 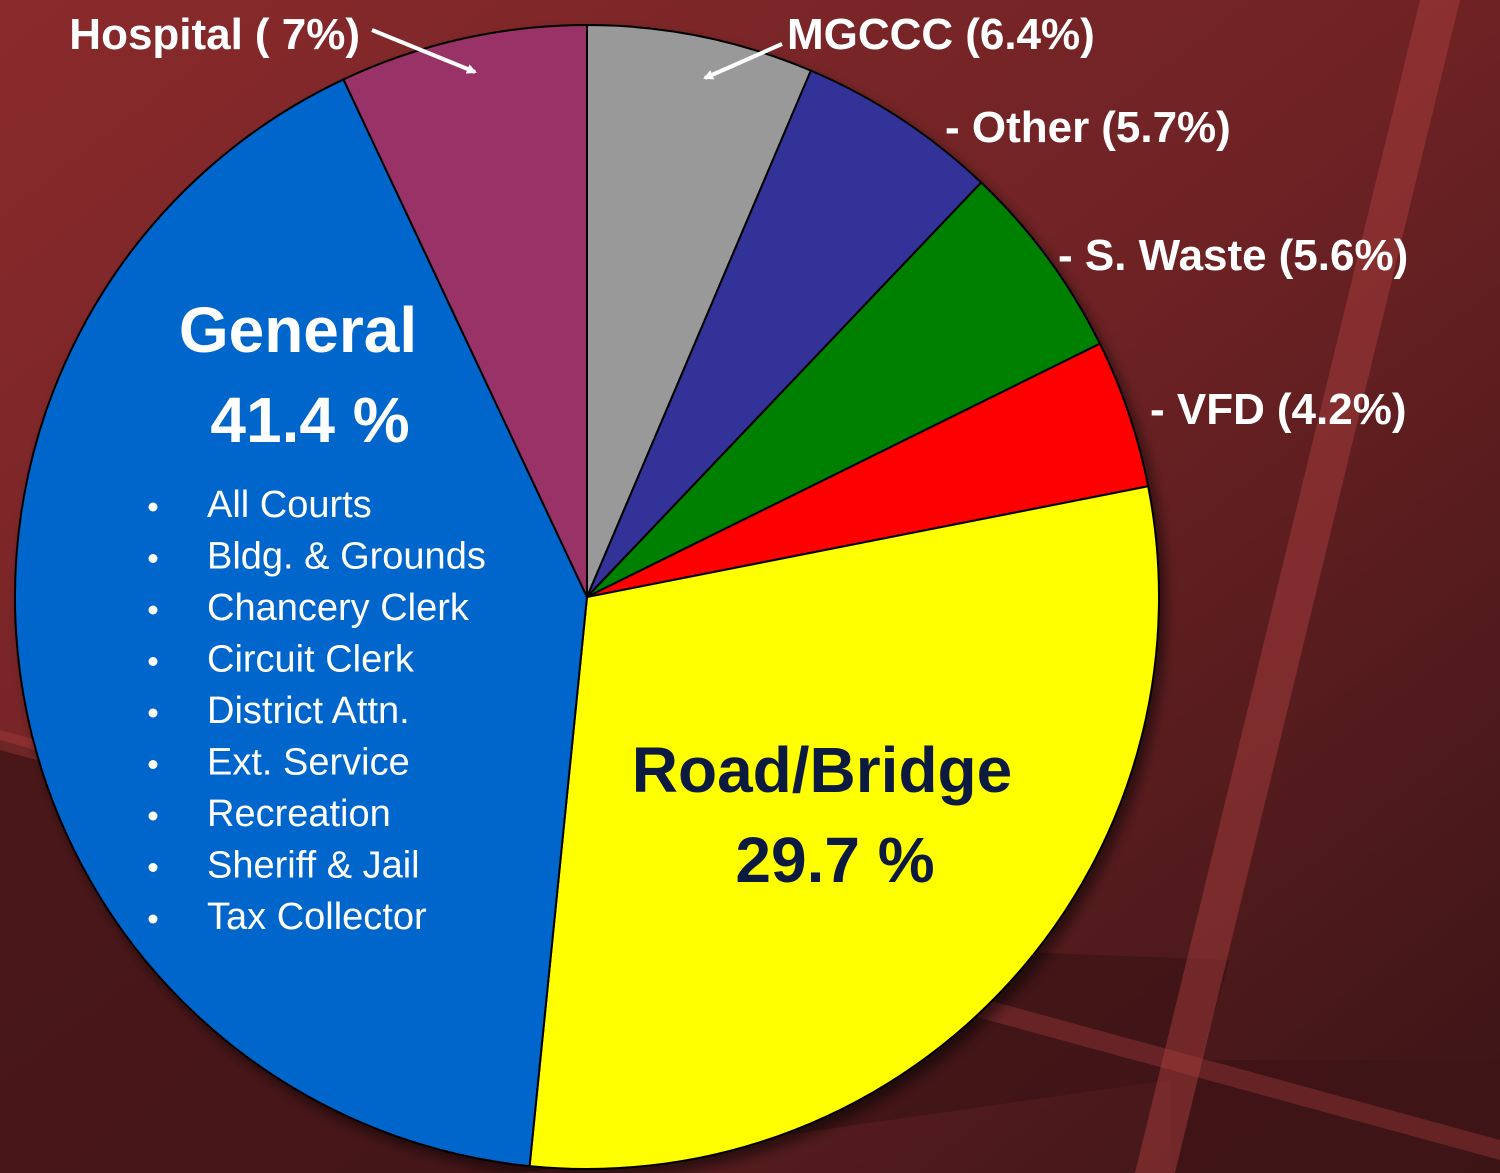 I want to click on slice-label: - Other (5.7%), so click(x=1088, y=127).